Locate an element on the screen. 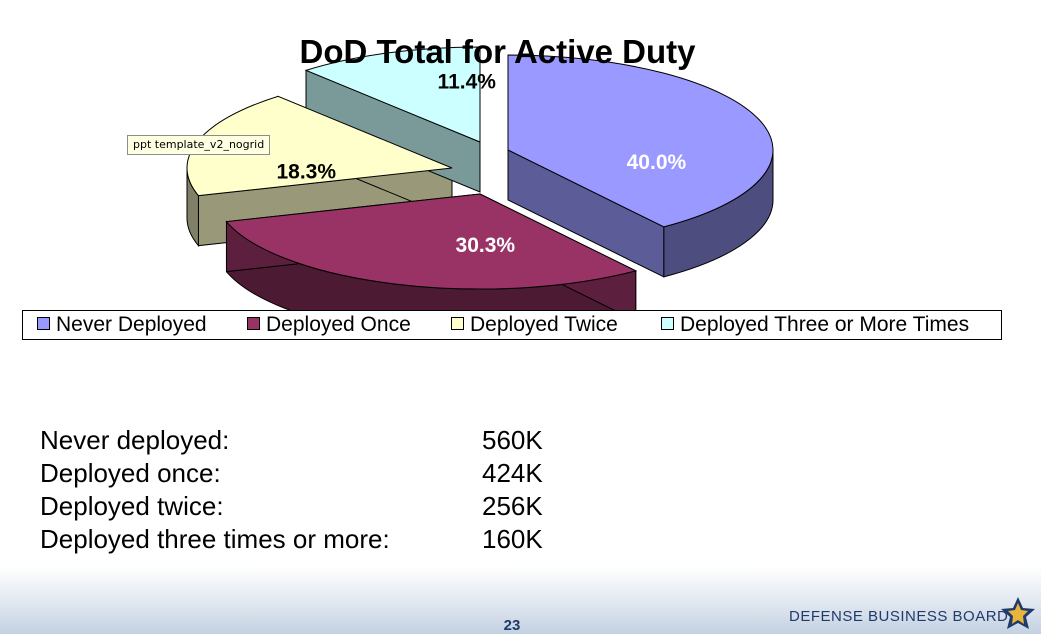 The image size is (1041, 634). legend-label: Deployed Once is located at coordinates (338, 324).